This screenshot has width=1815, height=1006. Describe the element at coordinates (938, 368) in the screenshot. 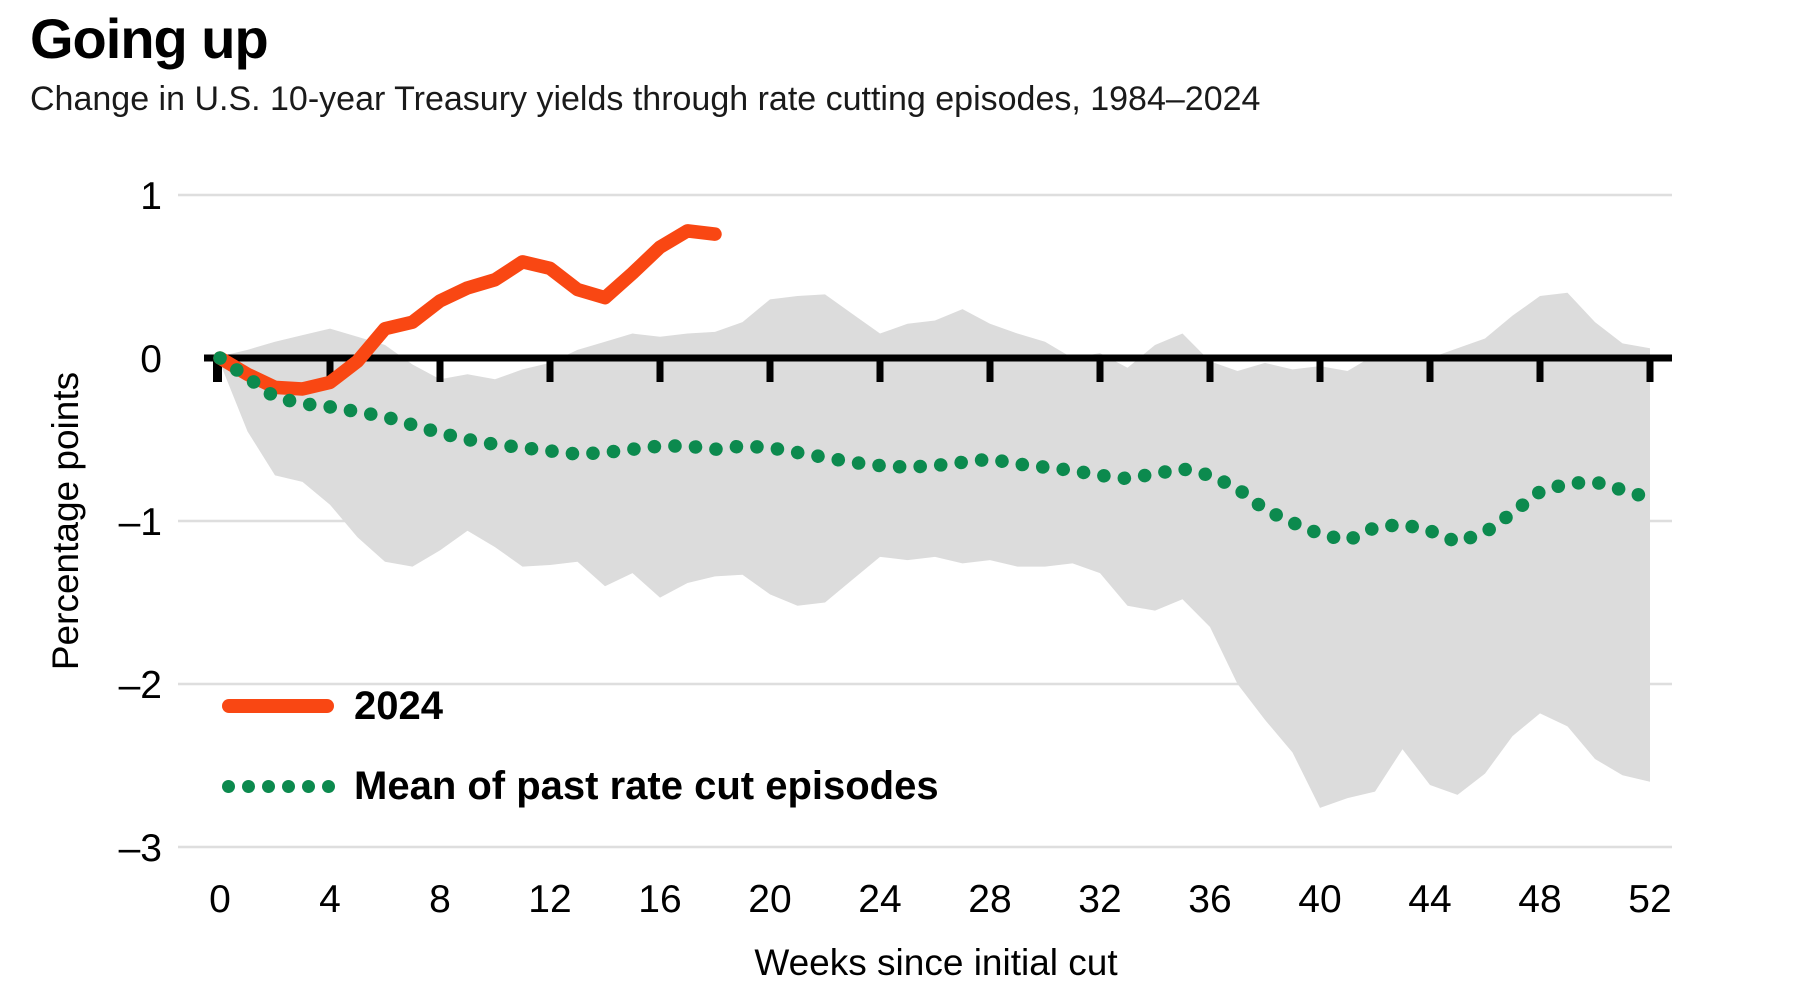

I see `zero-axis` at that location.